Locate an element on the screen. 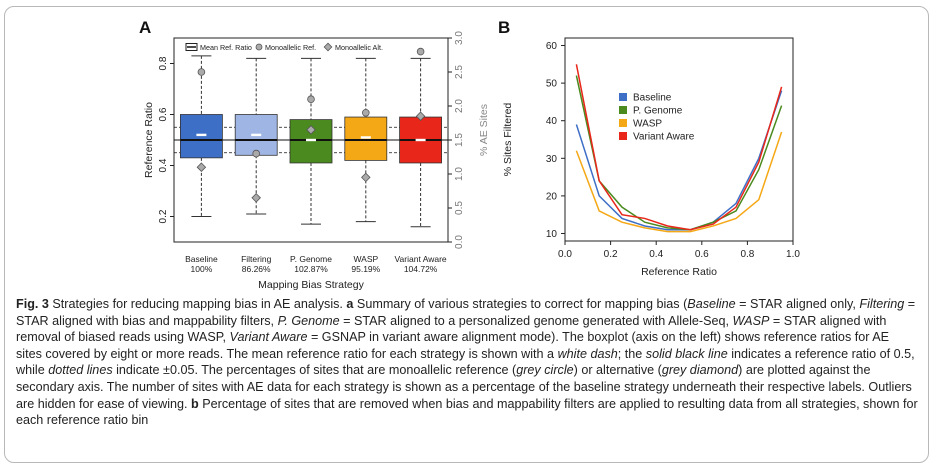  y-tick-label: 60 is located at coordinates (552, 46).